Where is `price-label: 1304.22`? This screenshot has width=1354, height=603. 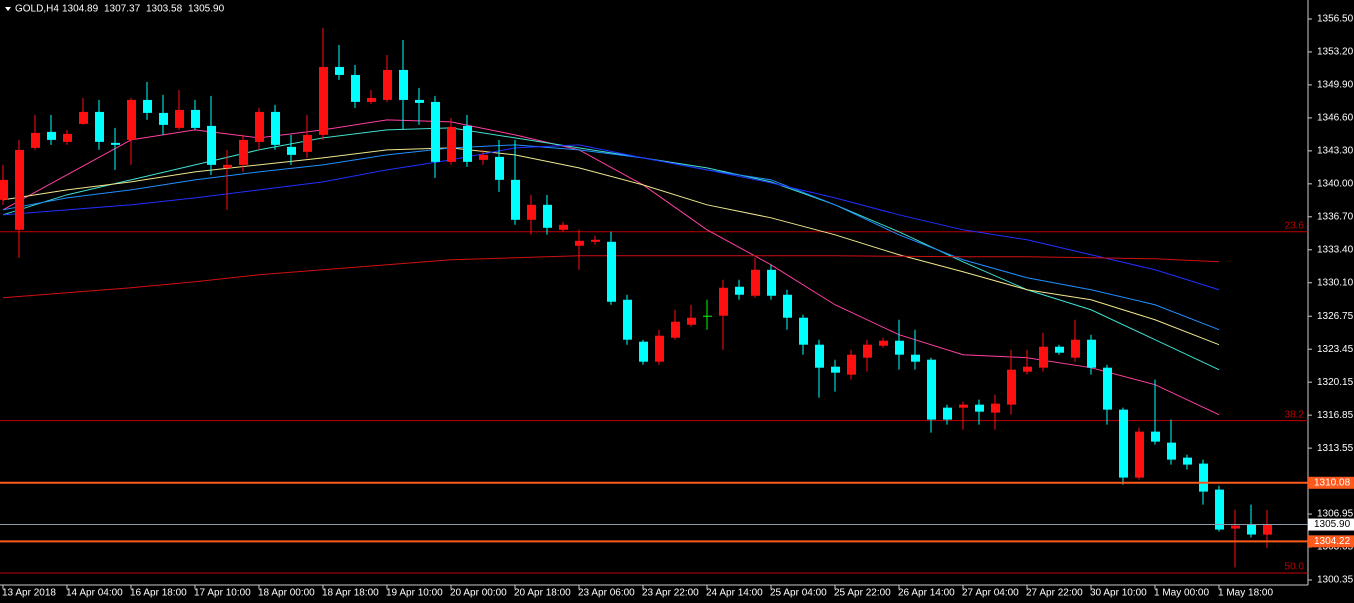 price-label: 1304.22 is located at coordinates (1332, 541).